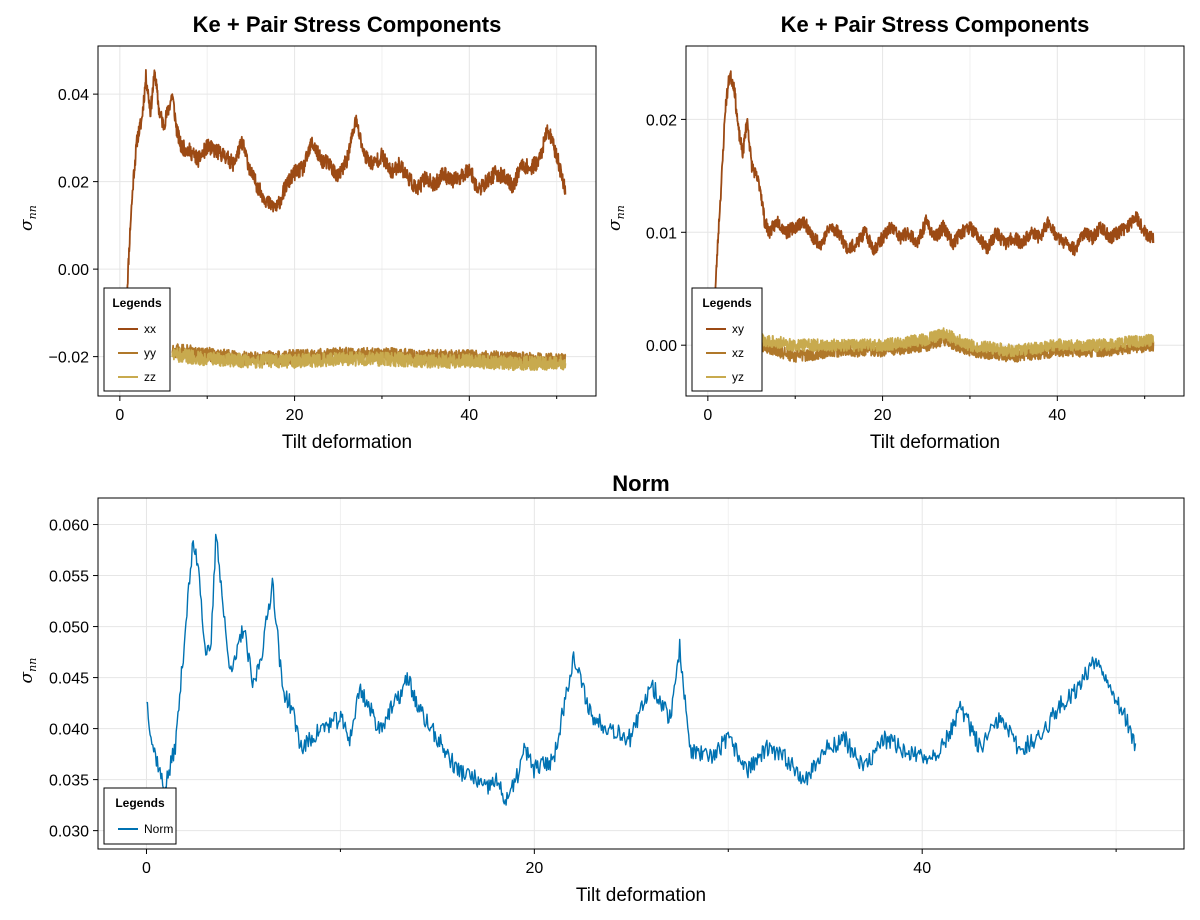 The height and width of the screenshot is (920, 1200). I want to click on series-line-zz, so click(369, 359).